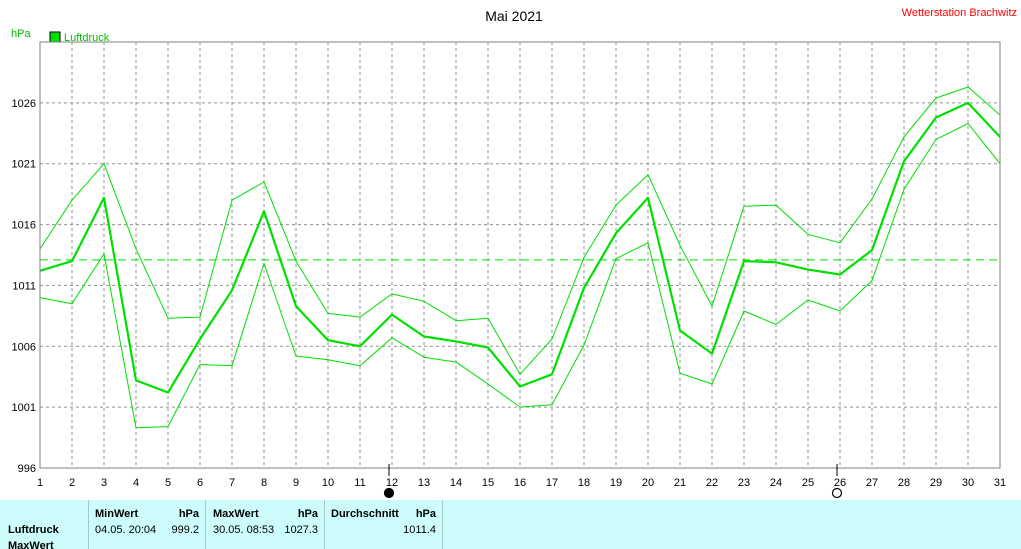 The height and width of the screenshot is (549, 1021). I want to click on x-tick-21: 21, so click(680, 483).